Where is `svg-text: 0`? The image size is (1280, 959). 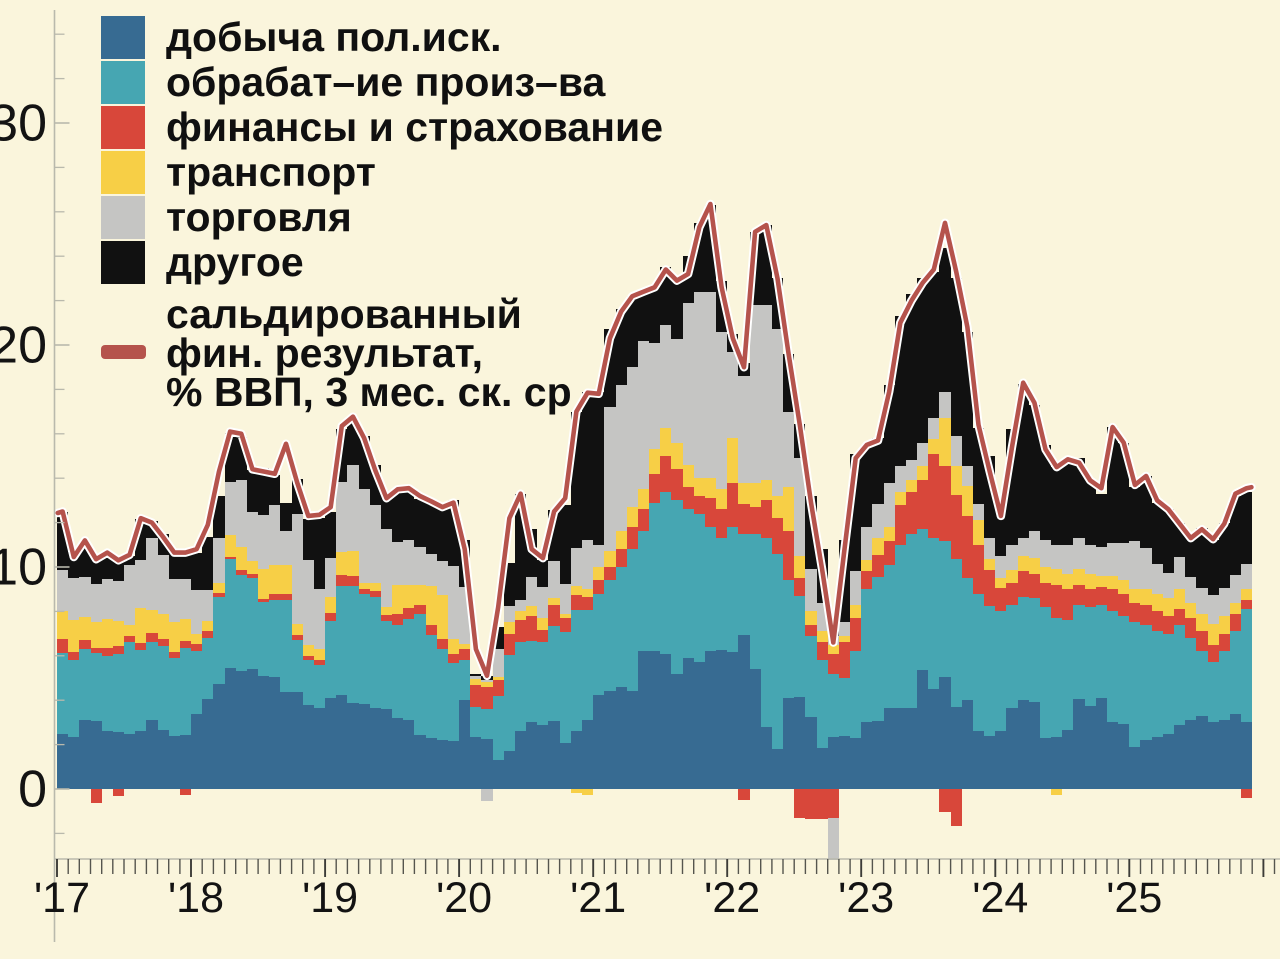 svg-text: 0 is located at coordinates (32, 790).